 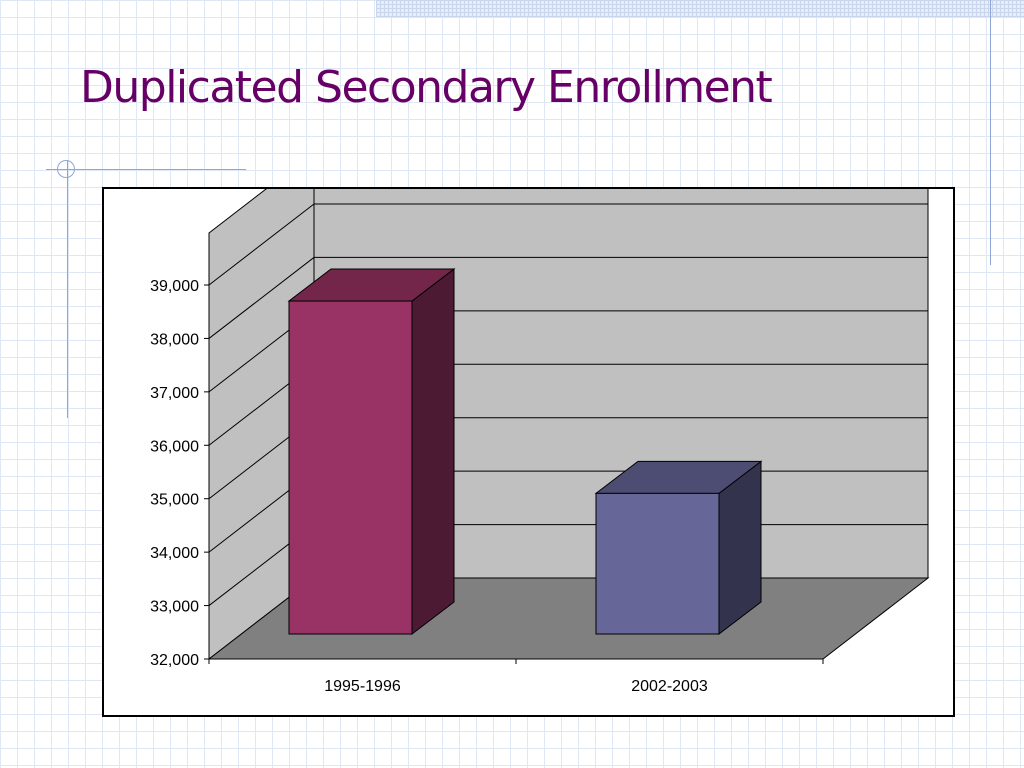 What do you see at coordinates (426, 87) in the screenshot?
I see `slide-title: Duplicated Secondary Enrollment` at bounding box center [426, 87].